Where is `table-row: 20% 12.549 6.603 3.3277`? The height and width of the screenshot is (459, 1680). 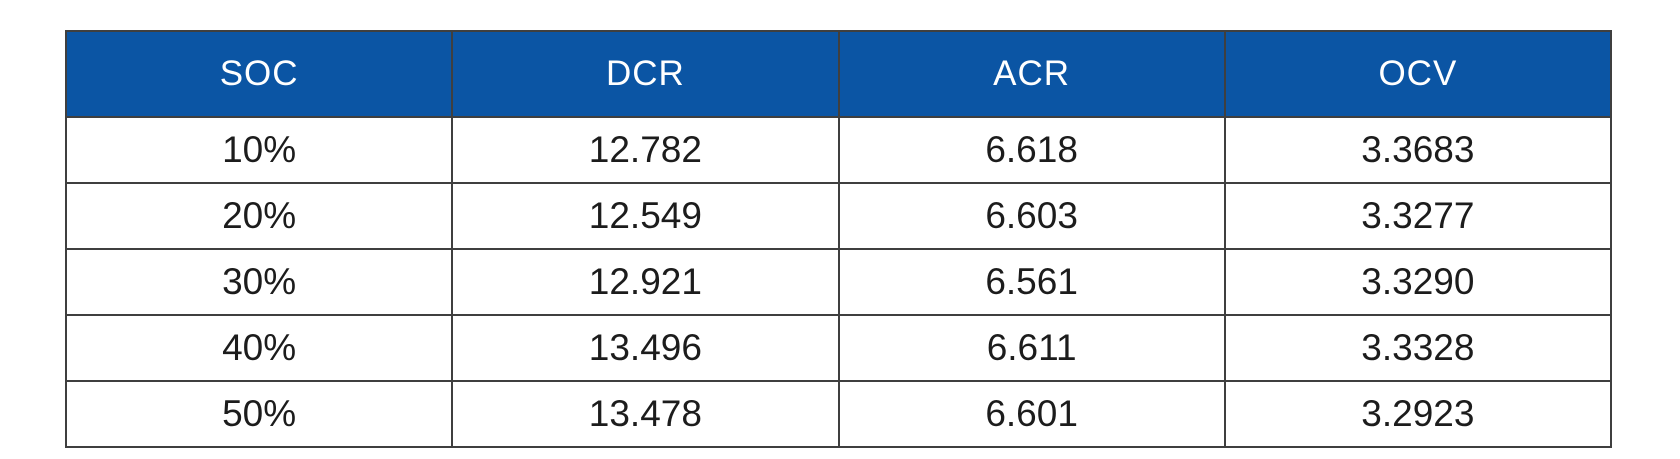
table-row: 20% 12.549 6.603 3.3277 is located at coordinates (838, 216).